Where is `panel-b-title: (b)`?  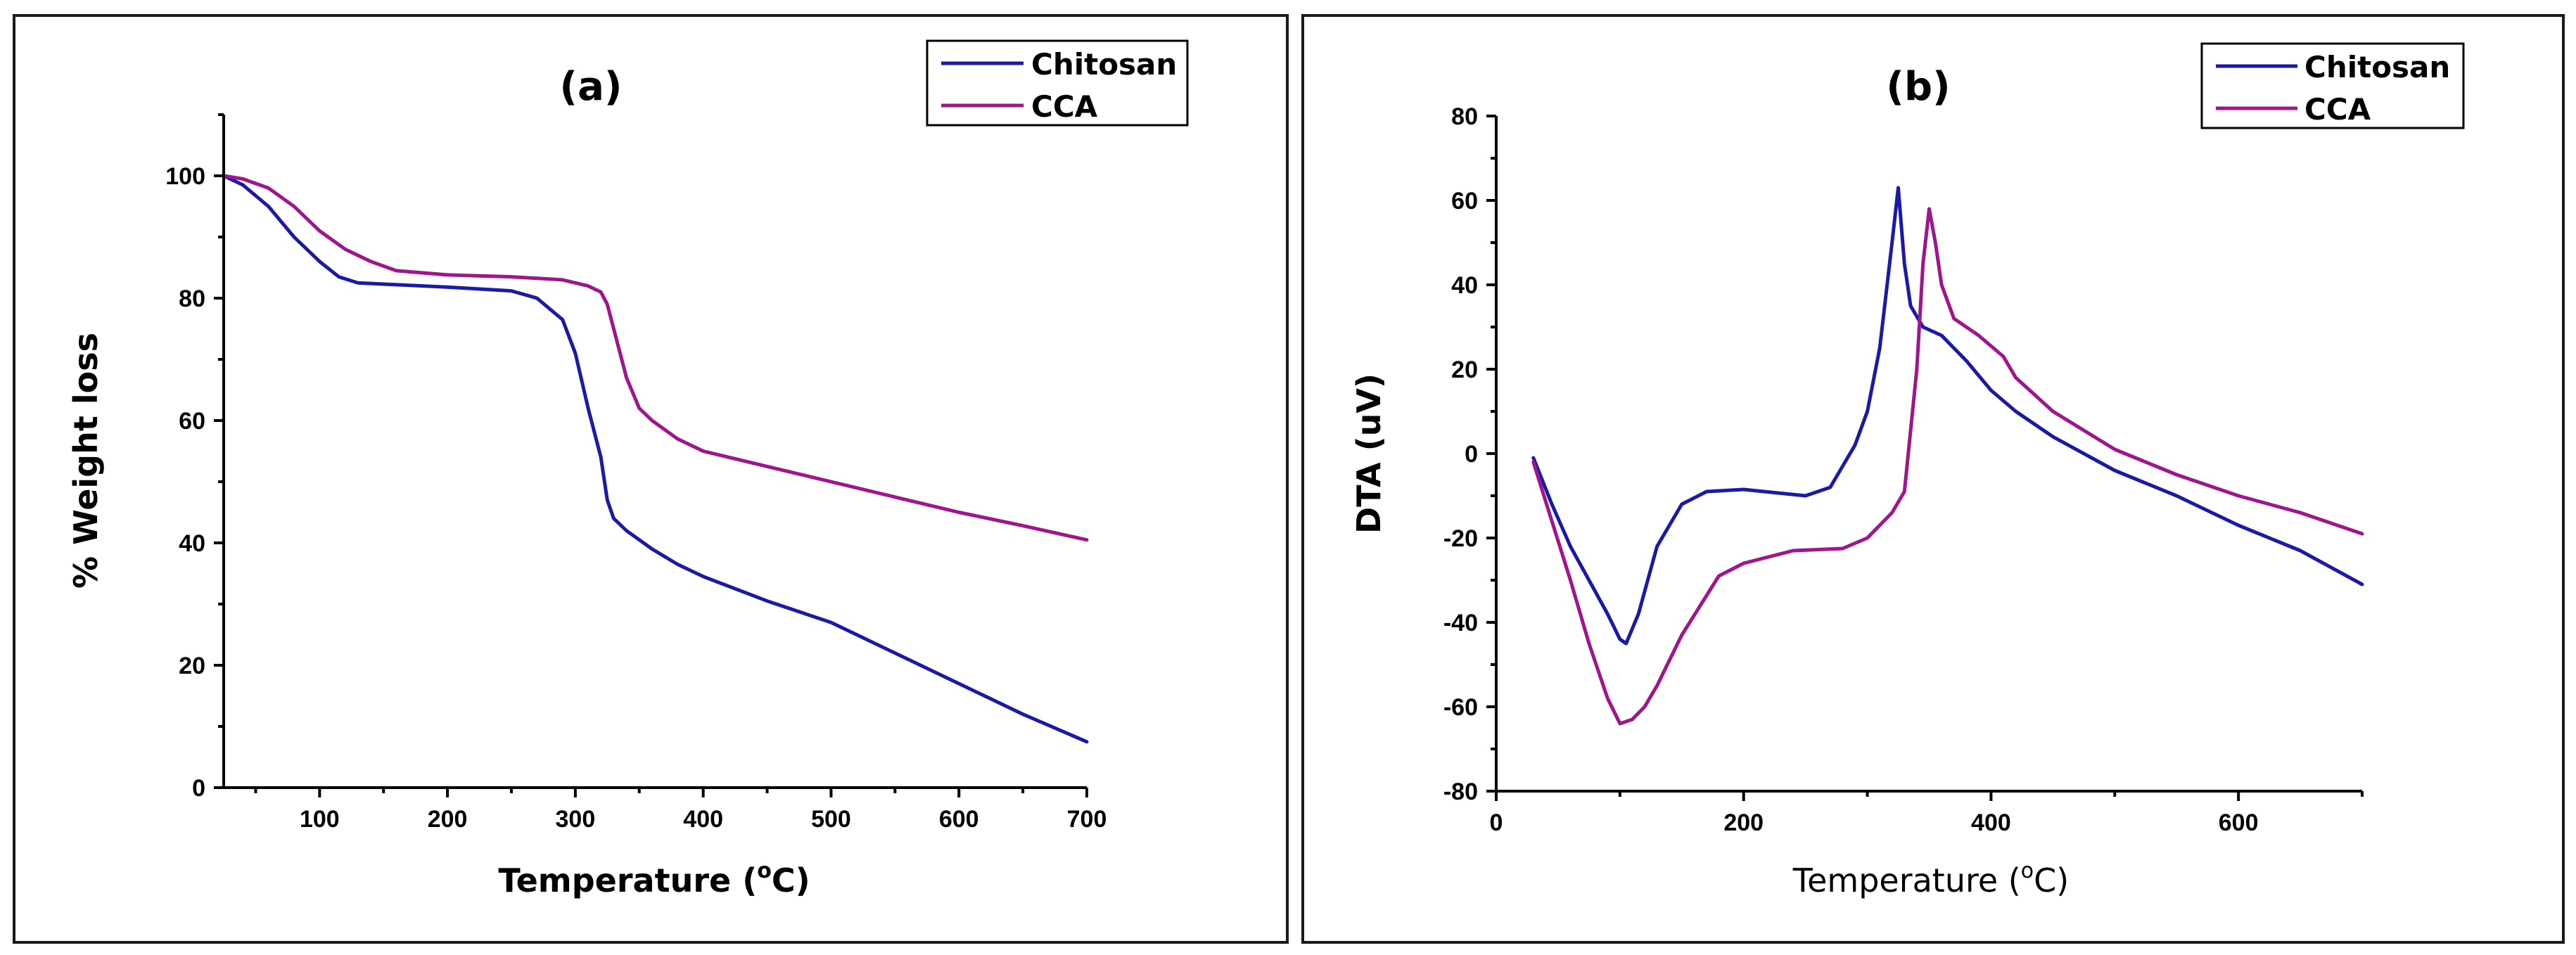 panel-b-title: (b) is located at coordinates (1918, 87).